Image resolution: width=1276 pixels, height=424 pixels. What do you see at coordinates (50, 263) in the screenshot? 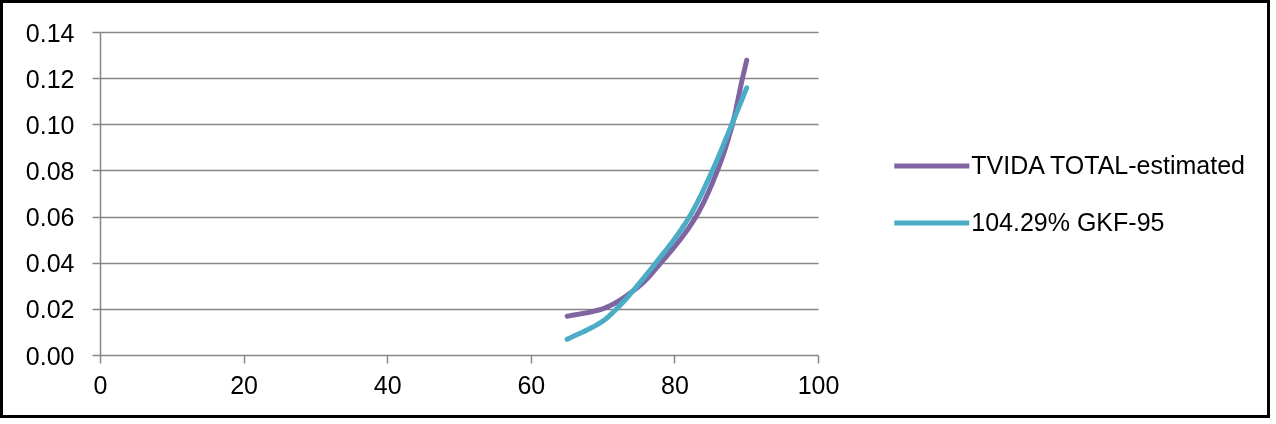
I see `y-tick-label: 0.04` at bounding box center [50, 263].